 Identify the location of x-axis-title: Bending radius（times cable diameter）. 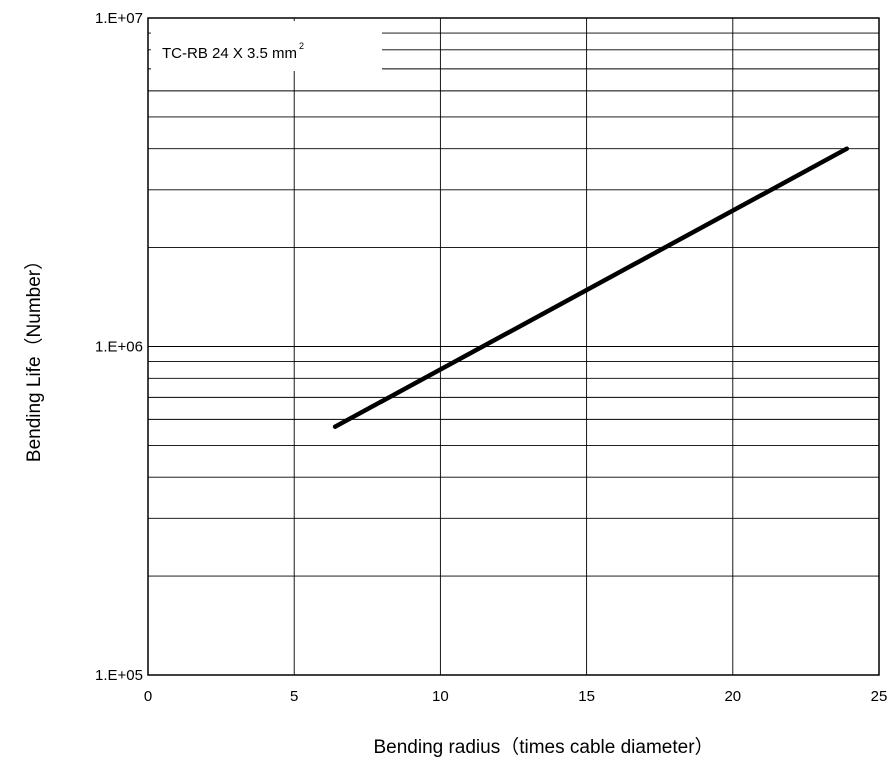
(543, 747).